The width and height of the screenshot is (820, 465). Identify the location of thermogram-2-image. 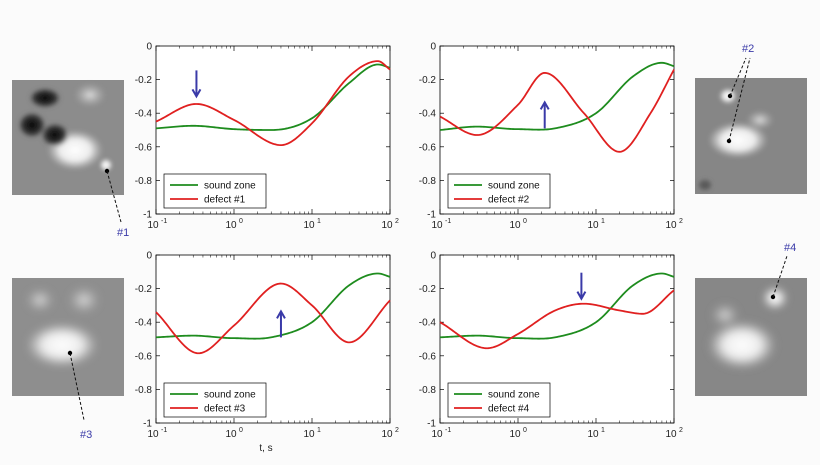
(751, 136).